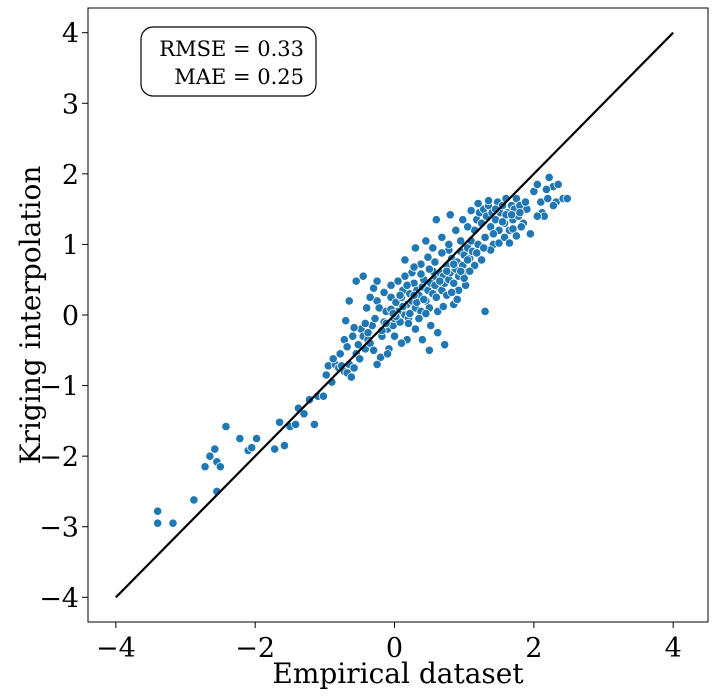 Image resolution: width=714 pixels, height=696 pixels. I want to click on x-tick-label: 2, so click(533, 648).